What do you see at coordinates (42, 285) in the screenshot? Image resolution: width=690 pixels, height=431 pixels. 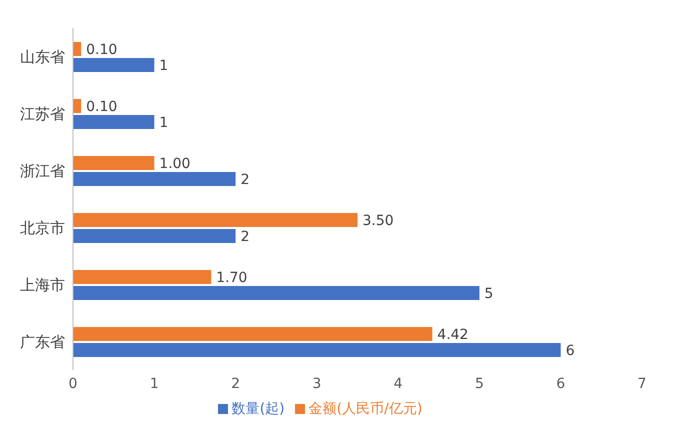 I see `y-tick-label: 上海市` at bounding box center [42, 285].